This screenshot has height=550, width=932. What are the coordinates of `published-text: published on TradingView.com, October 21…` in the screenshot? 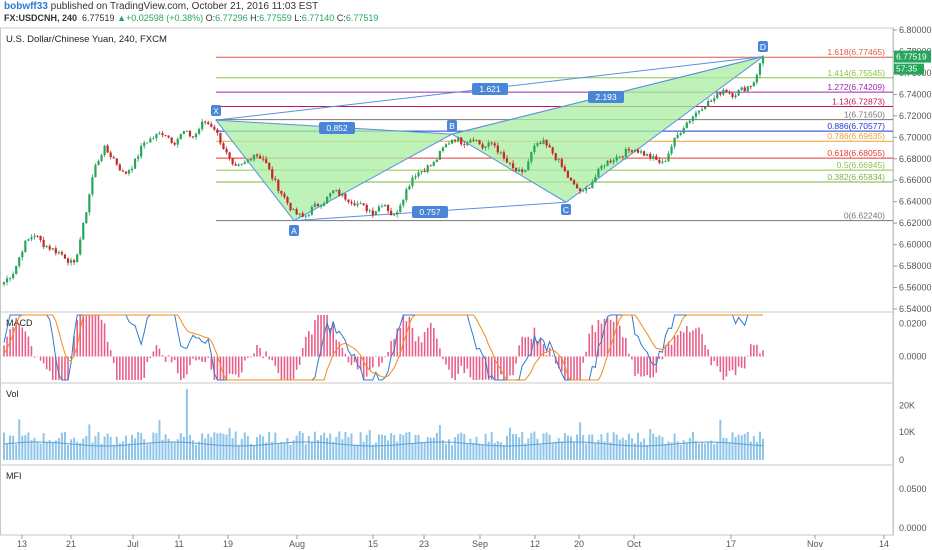 It's located at (183, 6).